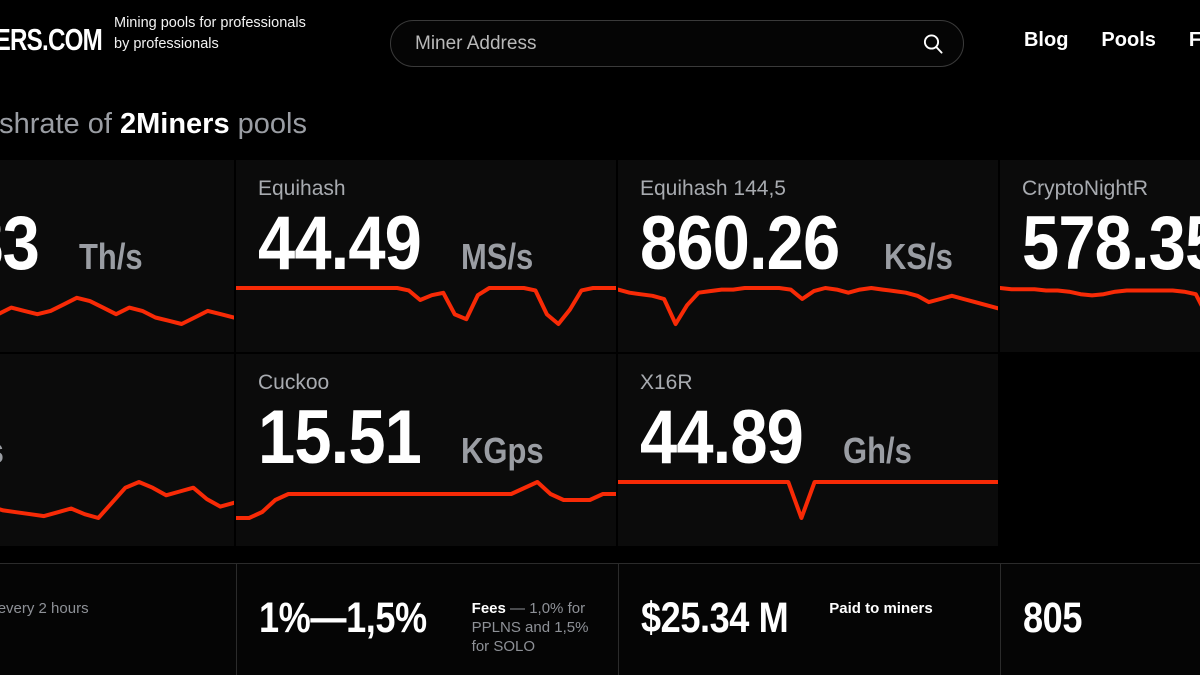  What do you see at coordinates (1100, 619) in the screenshot?
I see `feature-cell-blocks: 805` at bounding box center [1100, 619].